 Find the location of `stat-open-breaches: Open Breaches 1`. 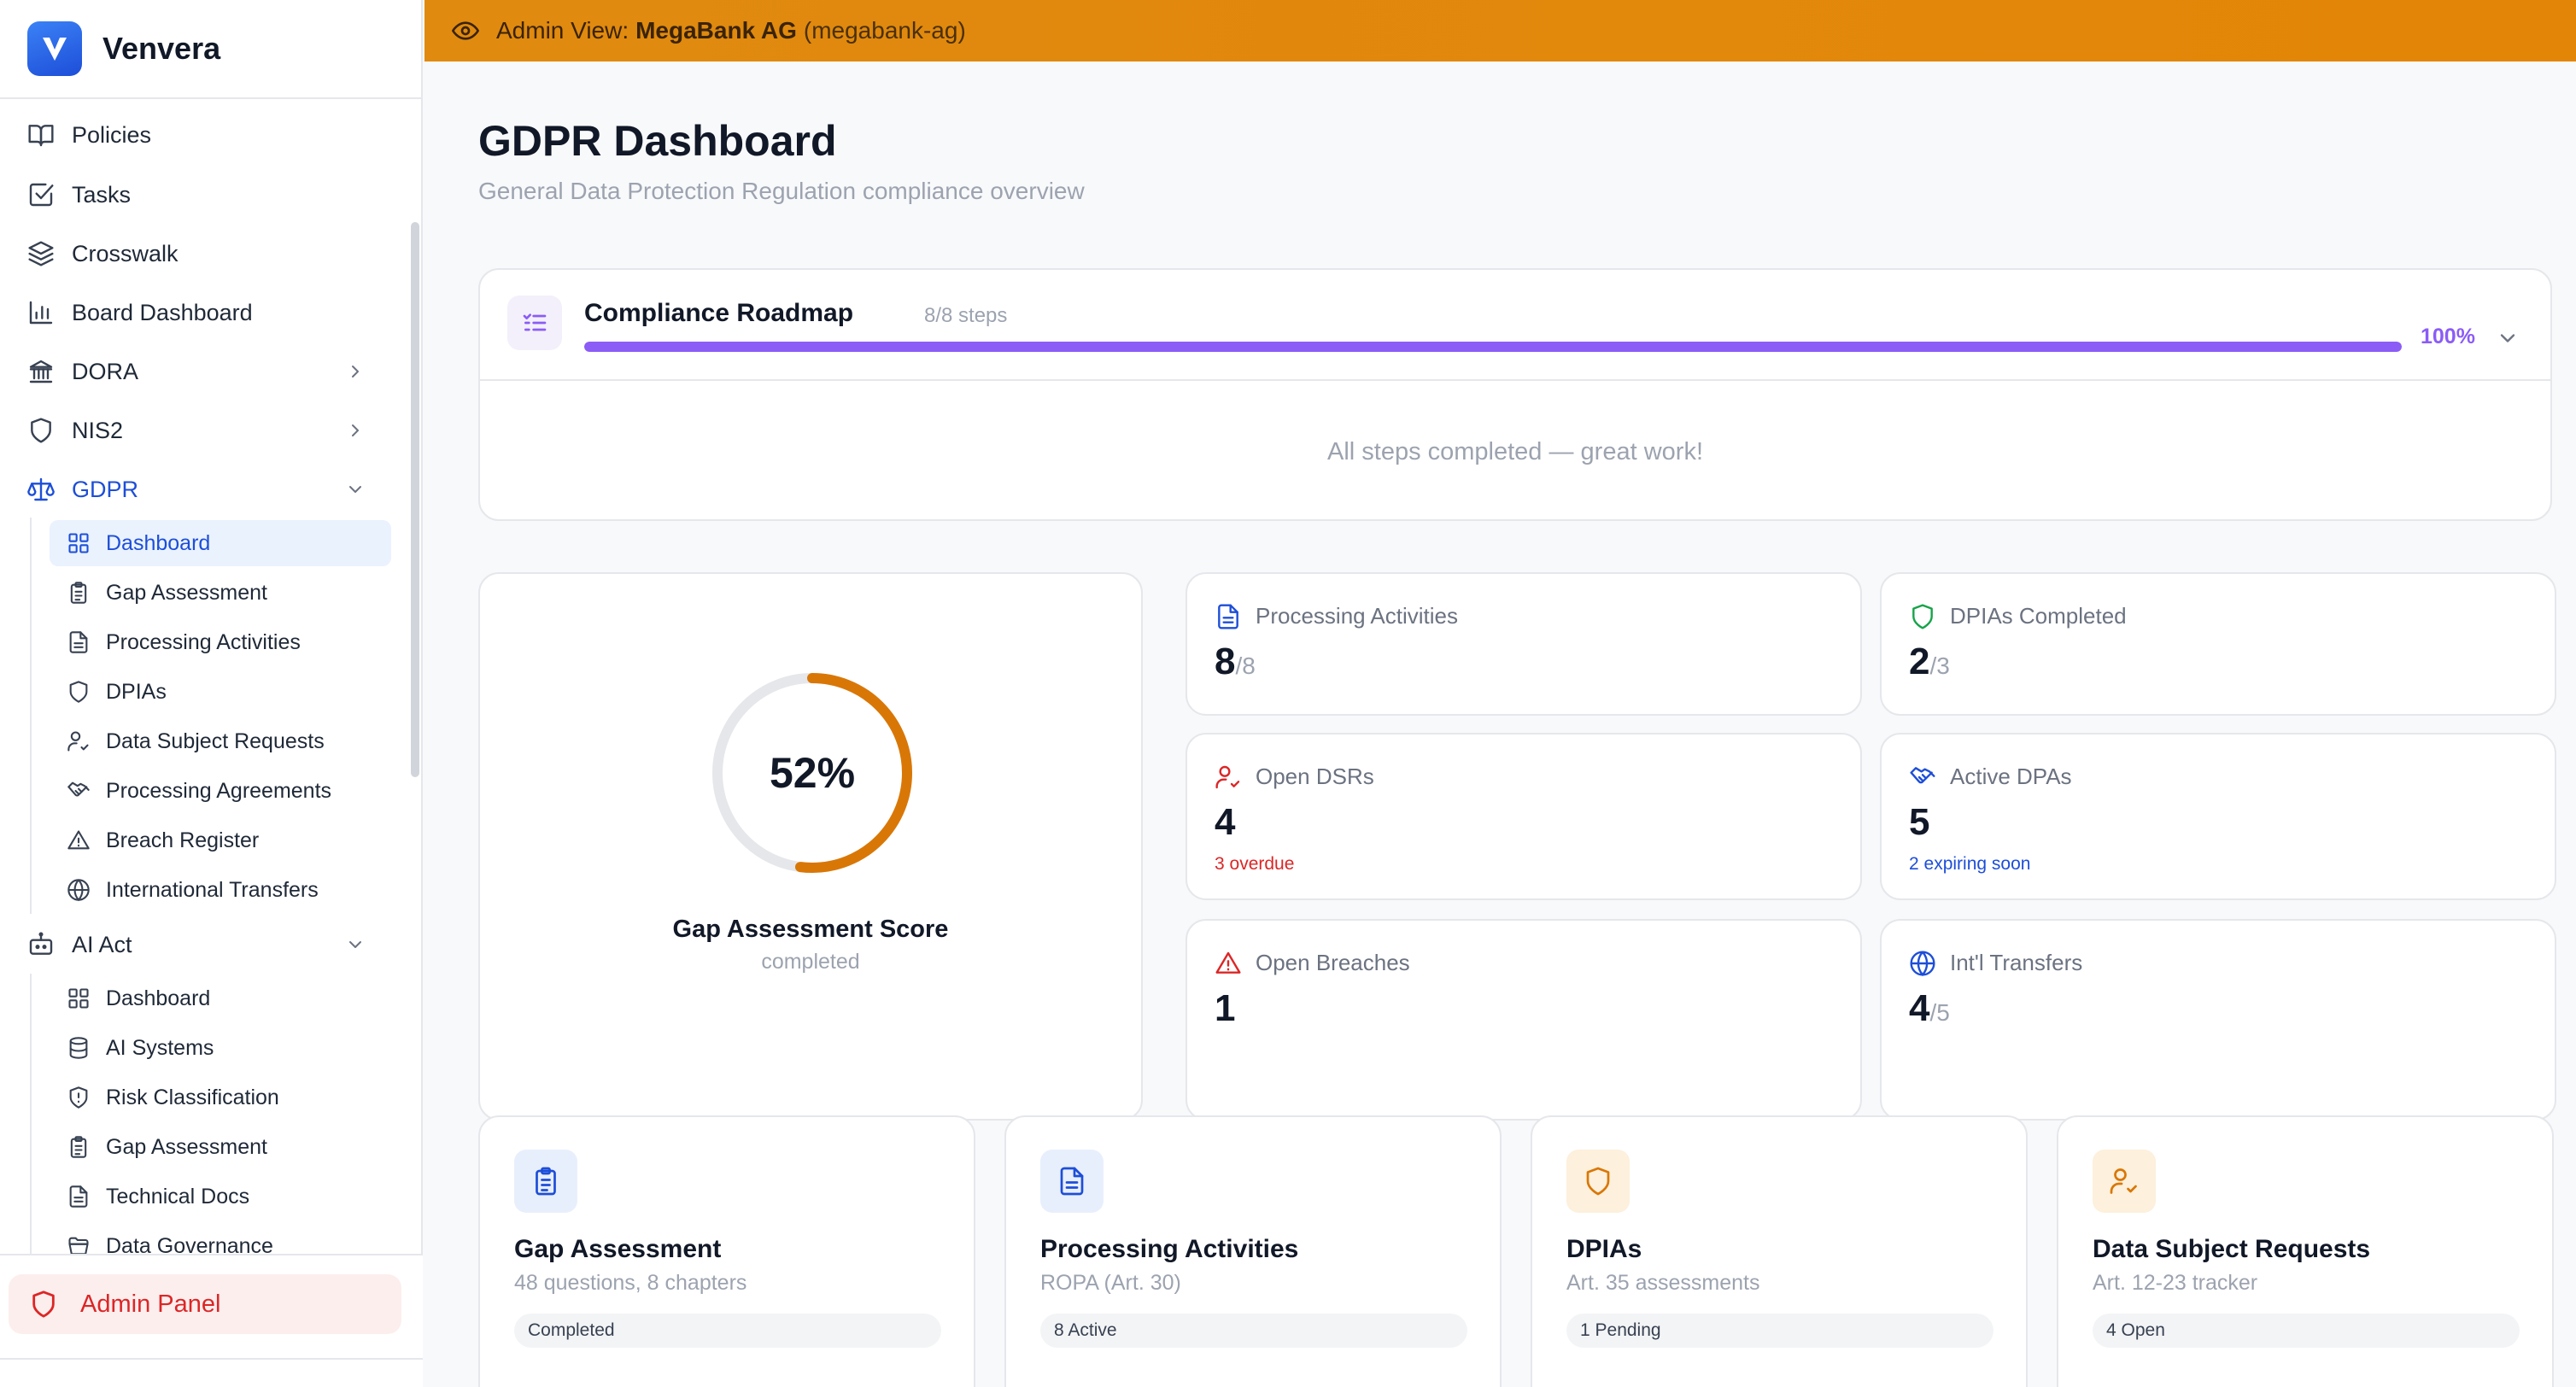

stat-open-breaches: Open Breaches 1 is located at coordinates (1524, 1020).